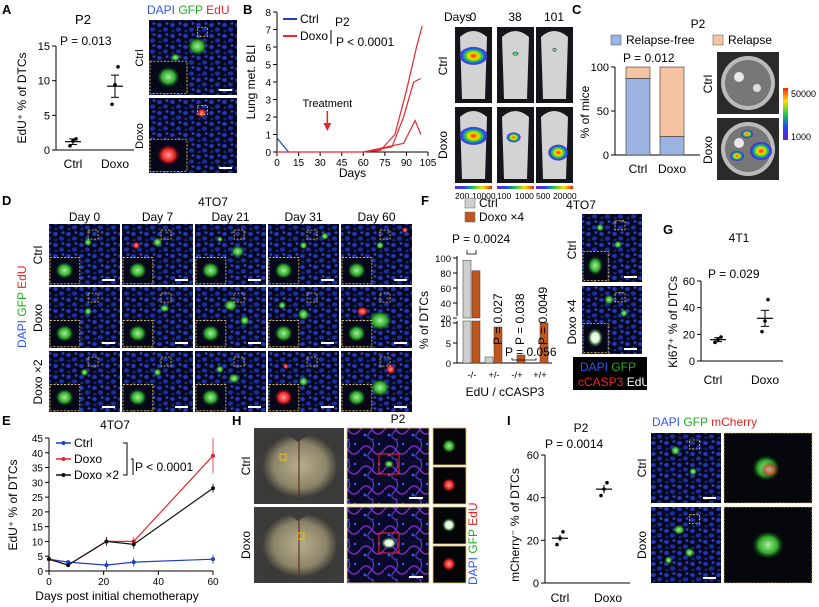  Describe the element at coordinates (718, 40) in the screenshot. I see `legend-swatch-relapse` at that location.